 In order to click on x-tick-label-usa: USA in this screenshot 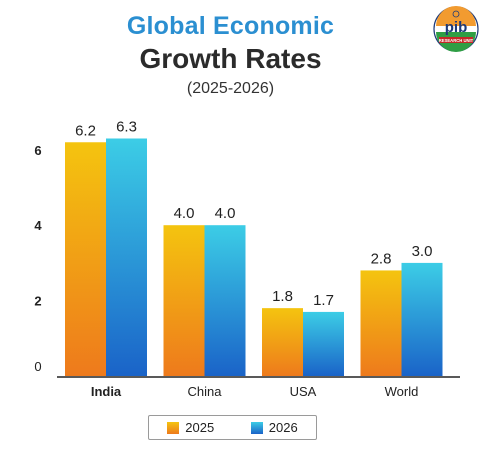, I will do `click(303, 391)`.